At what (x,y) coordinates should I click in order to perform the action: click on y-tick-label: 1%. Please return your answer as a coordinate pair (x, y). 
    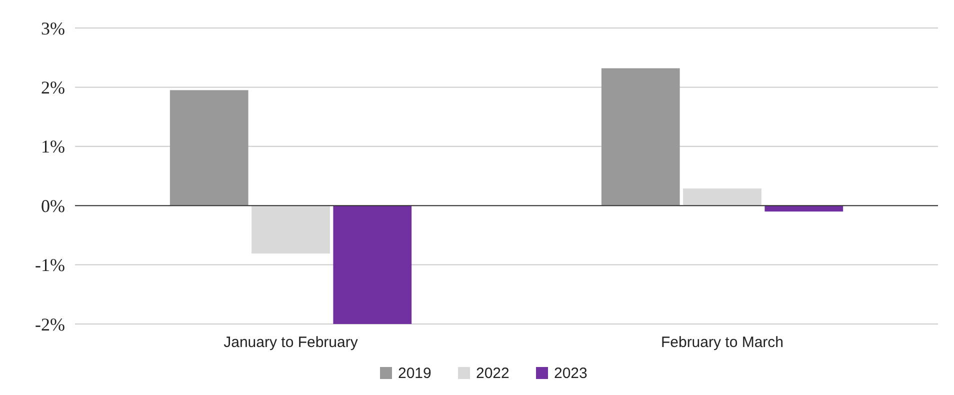
    Looking at the image, I should click on (53, 146).